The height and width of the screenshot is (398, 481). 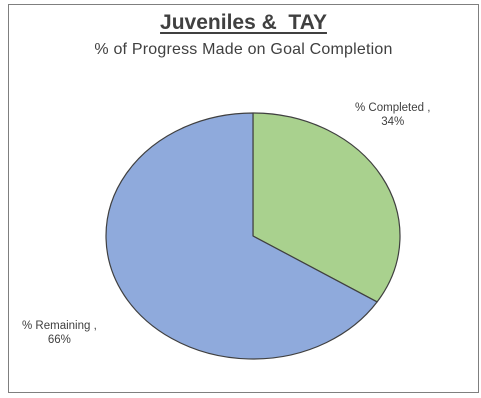 I want to click on slice-label-remaining-name: % Remaining ,, so click(x=59, y=326).